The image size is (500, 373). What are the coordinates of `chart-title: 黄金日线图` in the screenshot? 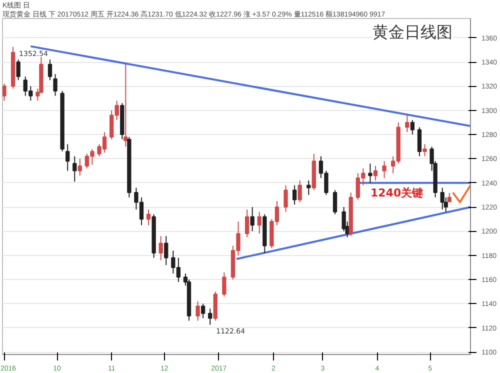 It's located at (412, 32).